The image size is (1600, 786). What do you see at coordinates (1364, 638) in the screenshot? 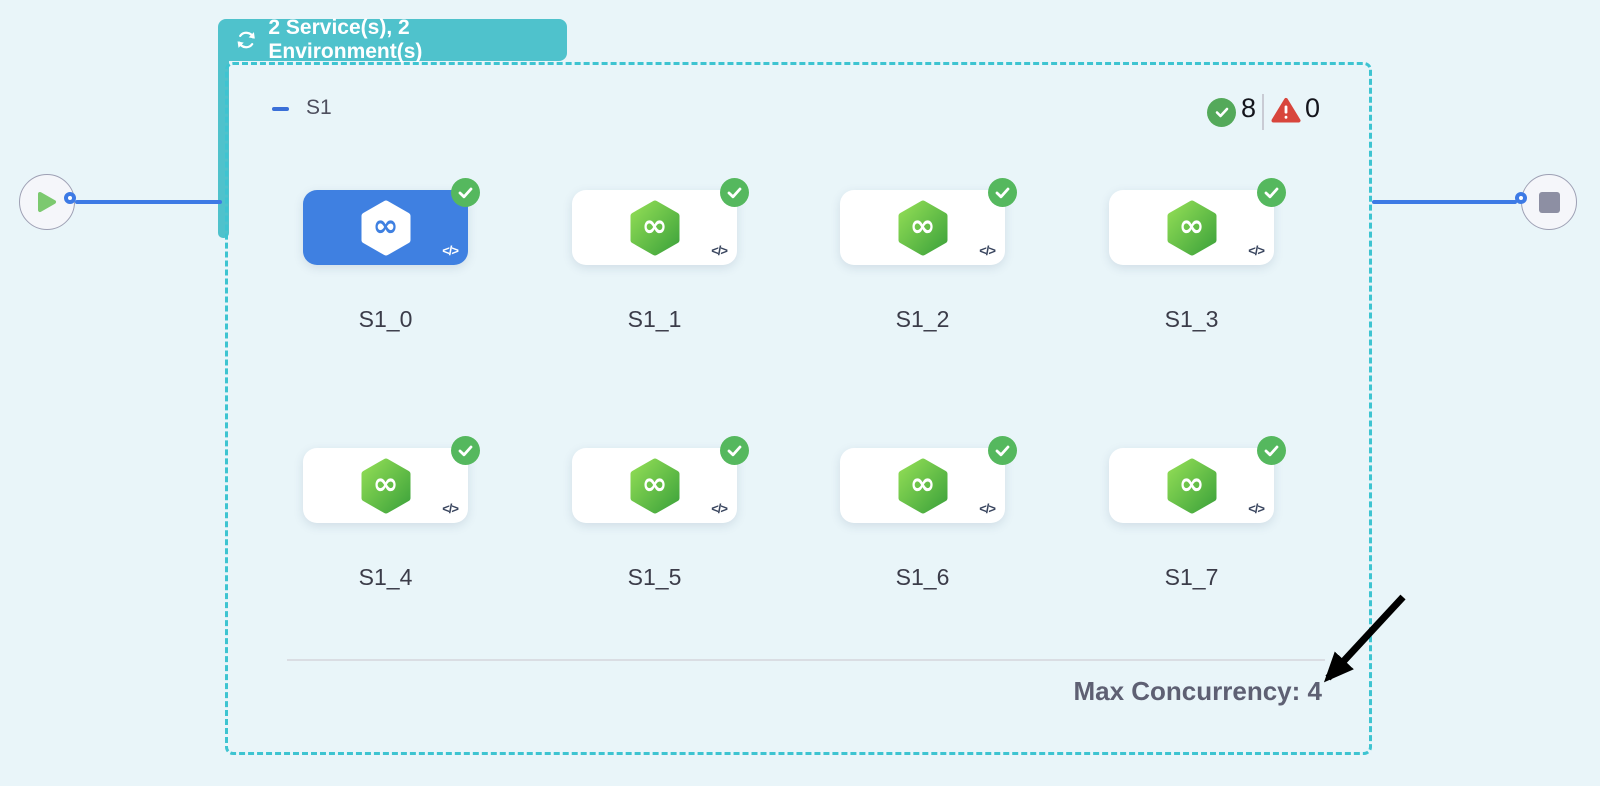
I see `annotation-arrow-icon` at bounding box center [1364, 638].